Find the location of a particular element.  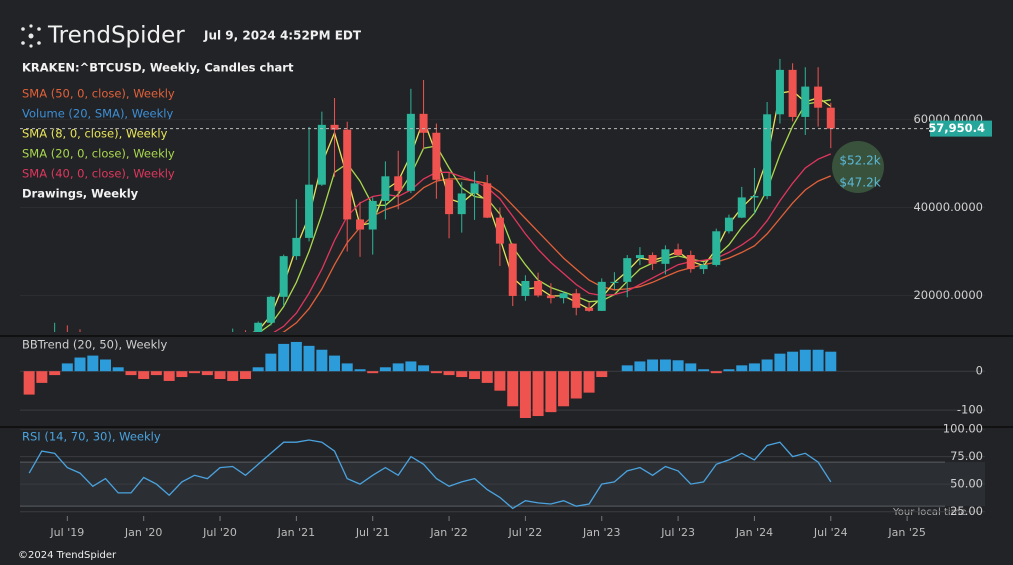

x-tick-label: Jul '22 is located at coordinates (525, 532).